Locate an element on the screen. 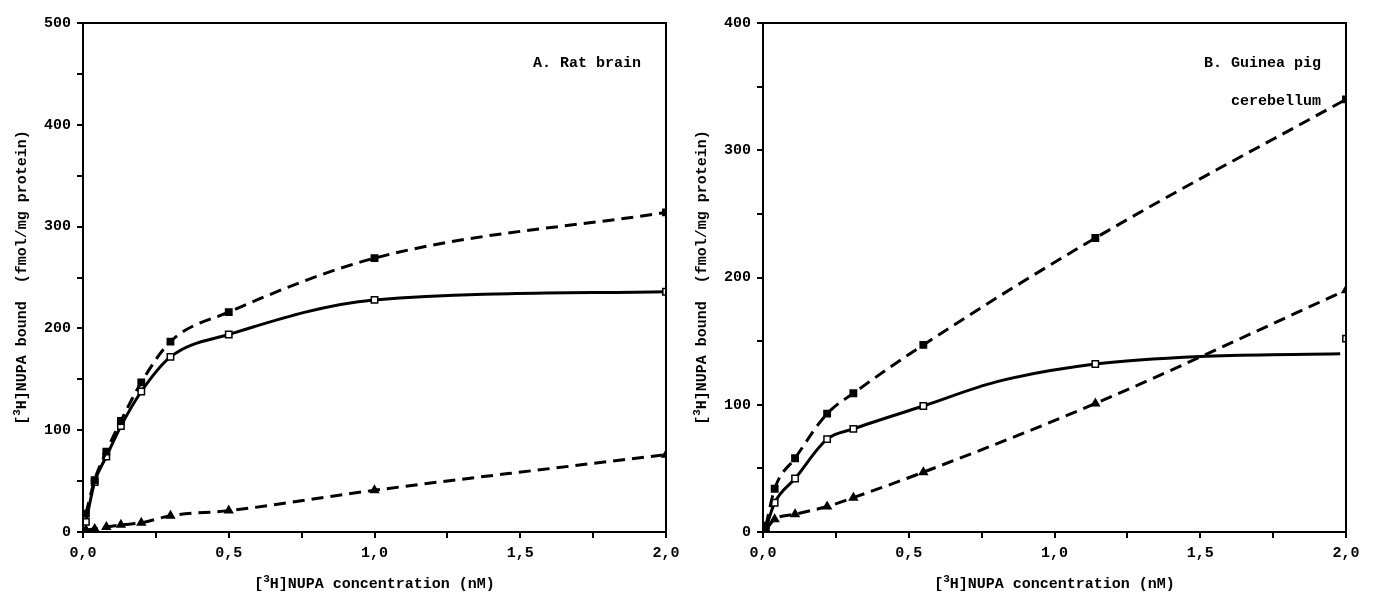 This screenshot has width=1378, height=605. text: B. Guinea pig cerebellum is located at coordinates (1262, 82).